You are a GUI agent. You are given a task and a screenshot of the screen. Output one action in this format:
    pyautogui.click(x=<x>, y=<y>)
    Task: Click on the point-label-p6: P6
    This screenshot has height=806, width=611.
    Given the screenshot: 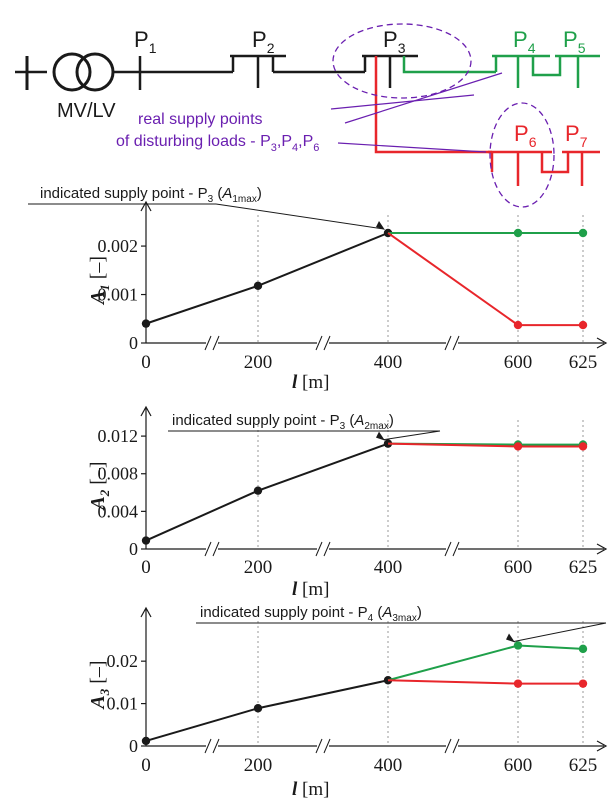 What is the action you would take?
    pyautogui.click(x=525, y=135)
    